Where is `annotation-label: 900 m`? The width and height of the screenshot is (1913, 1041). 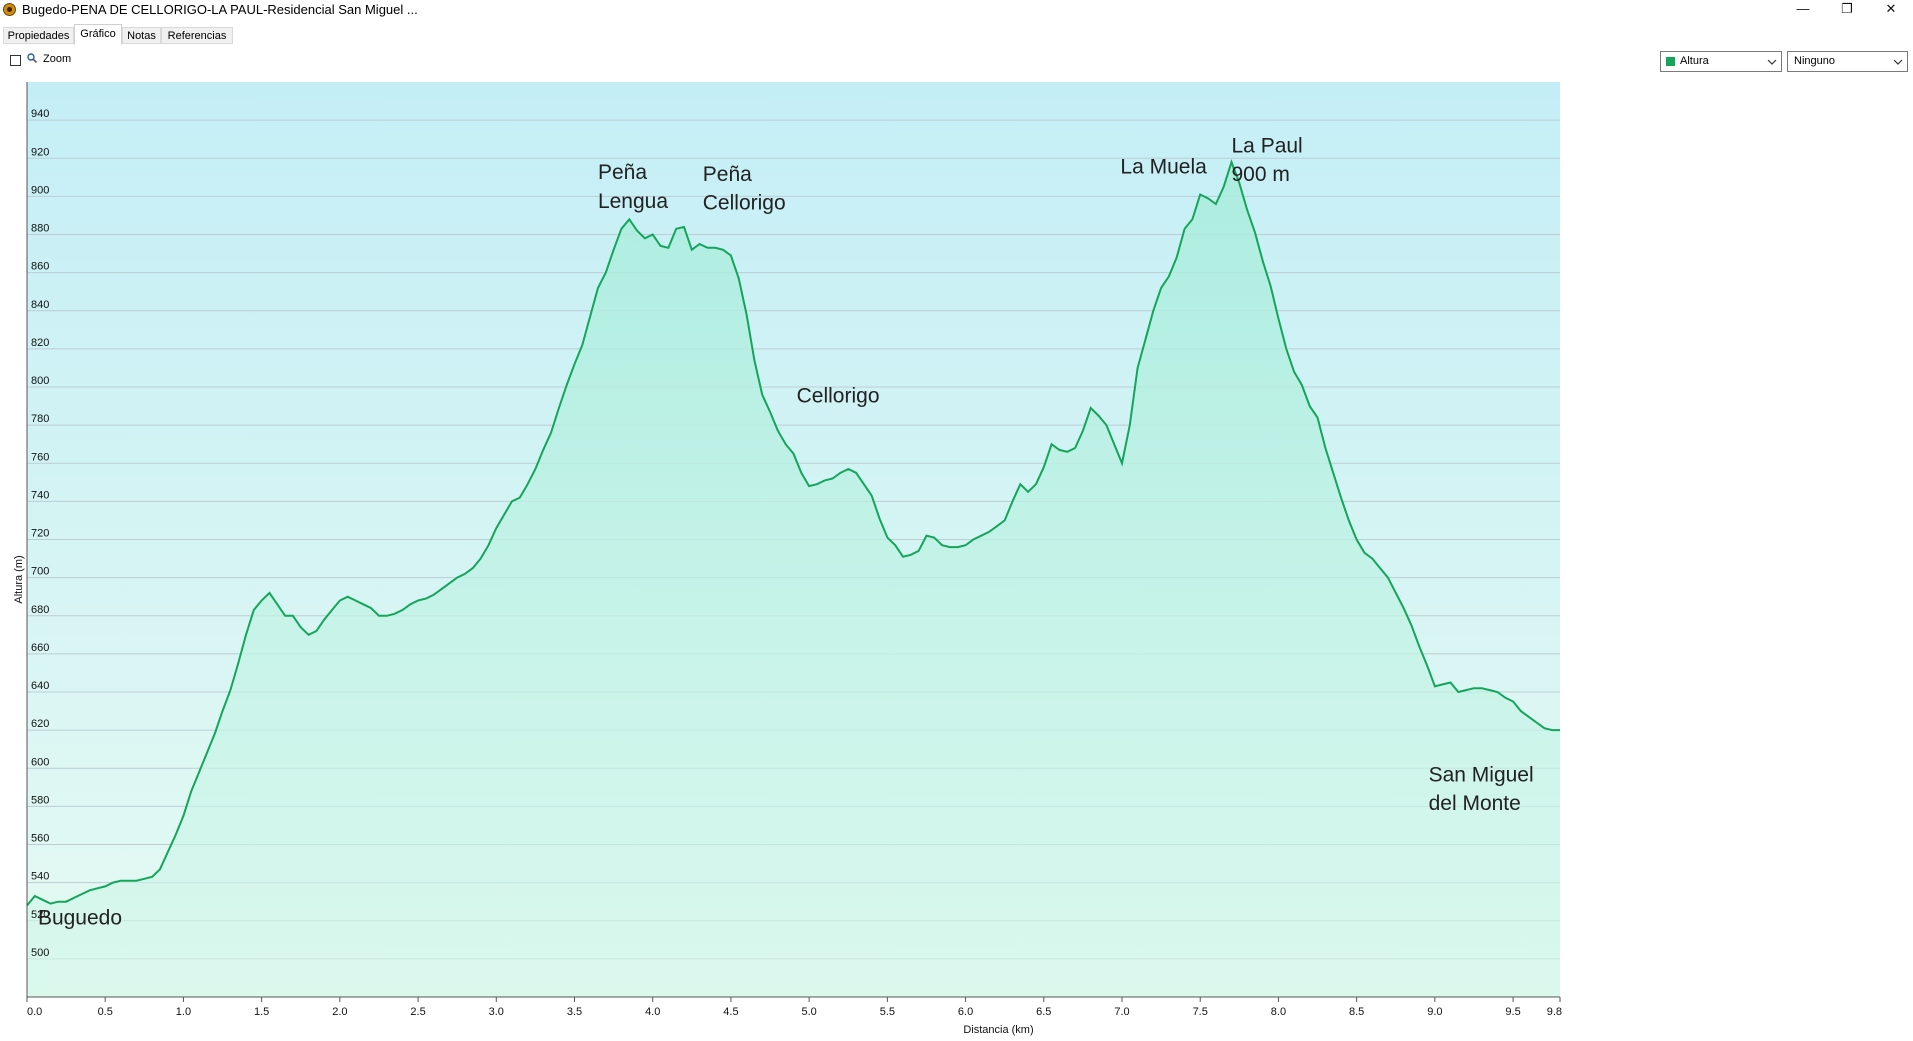
annotation-label: 900 m is located at coordinates (1261, 174).